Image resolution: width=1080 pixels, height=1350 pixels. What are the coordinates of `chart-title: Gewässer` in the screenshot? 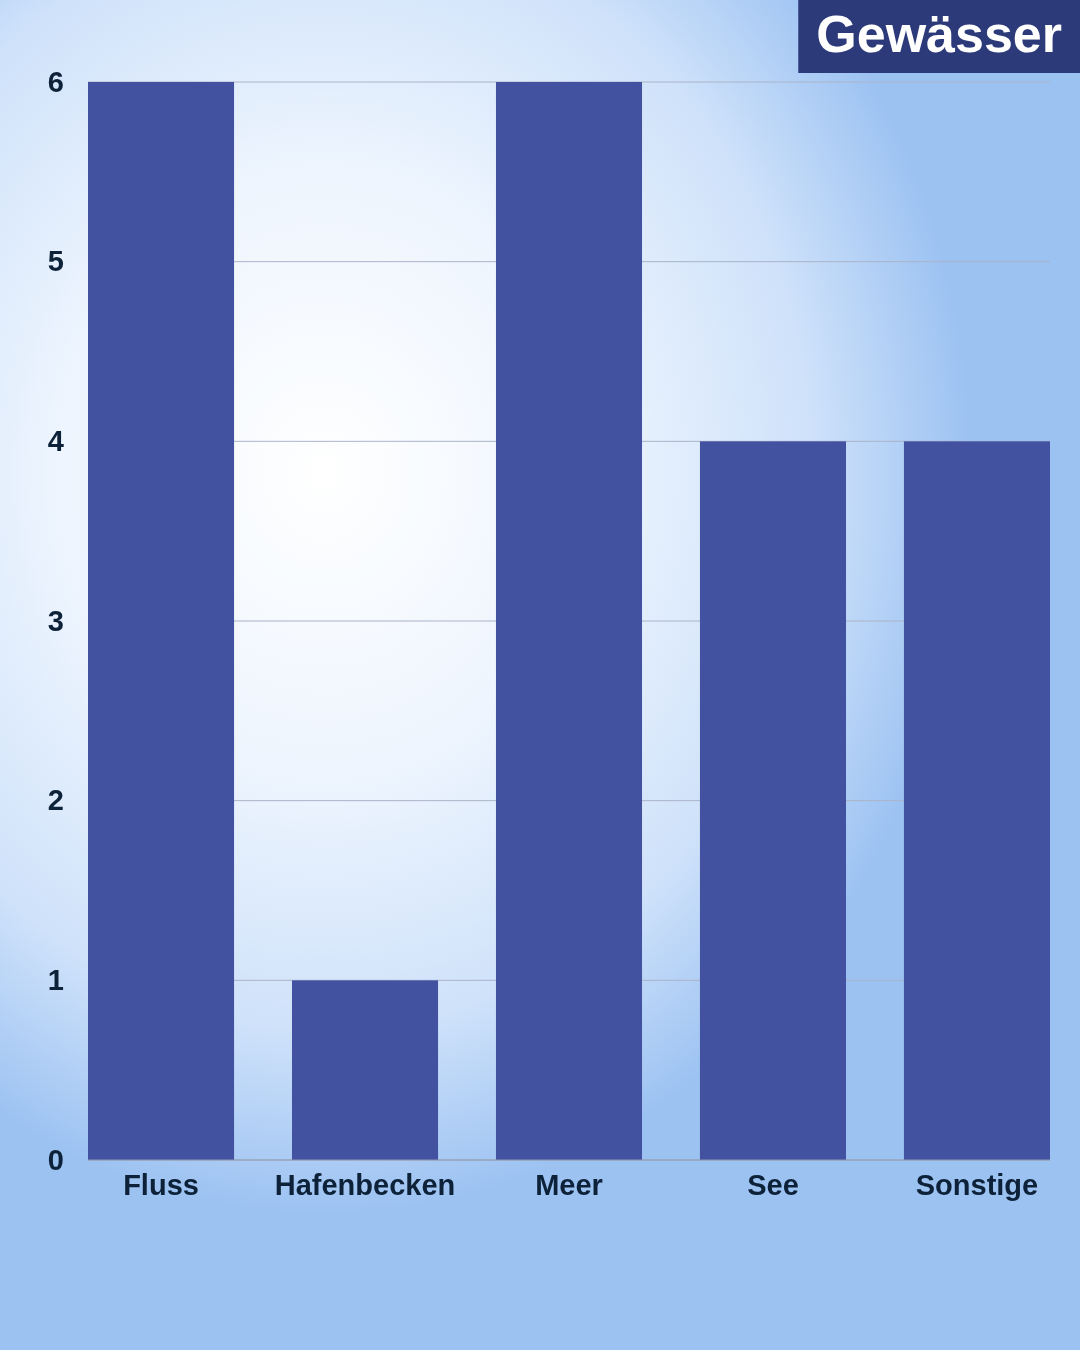 It's located at (939, 34).